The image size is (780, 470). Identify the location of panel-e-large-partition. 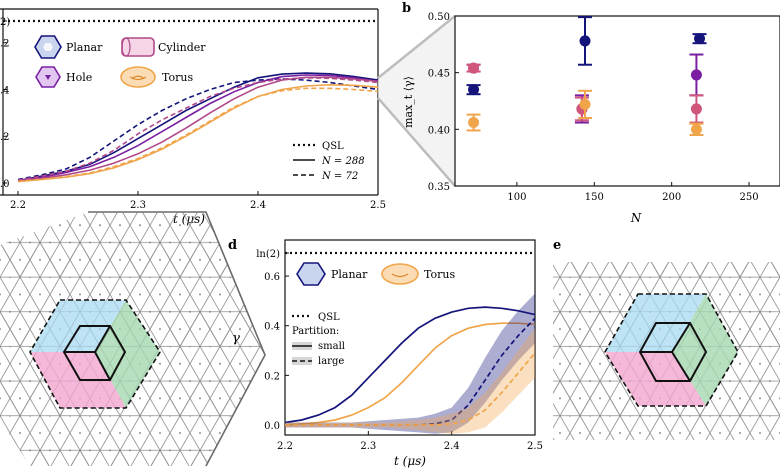
(671, 350).